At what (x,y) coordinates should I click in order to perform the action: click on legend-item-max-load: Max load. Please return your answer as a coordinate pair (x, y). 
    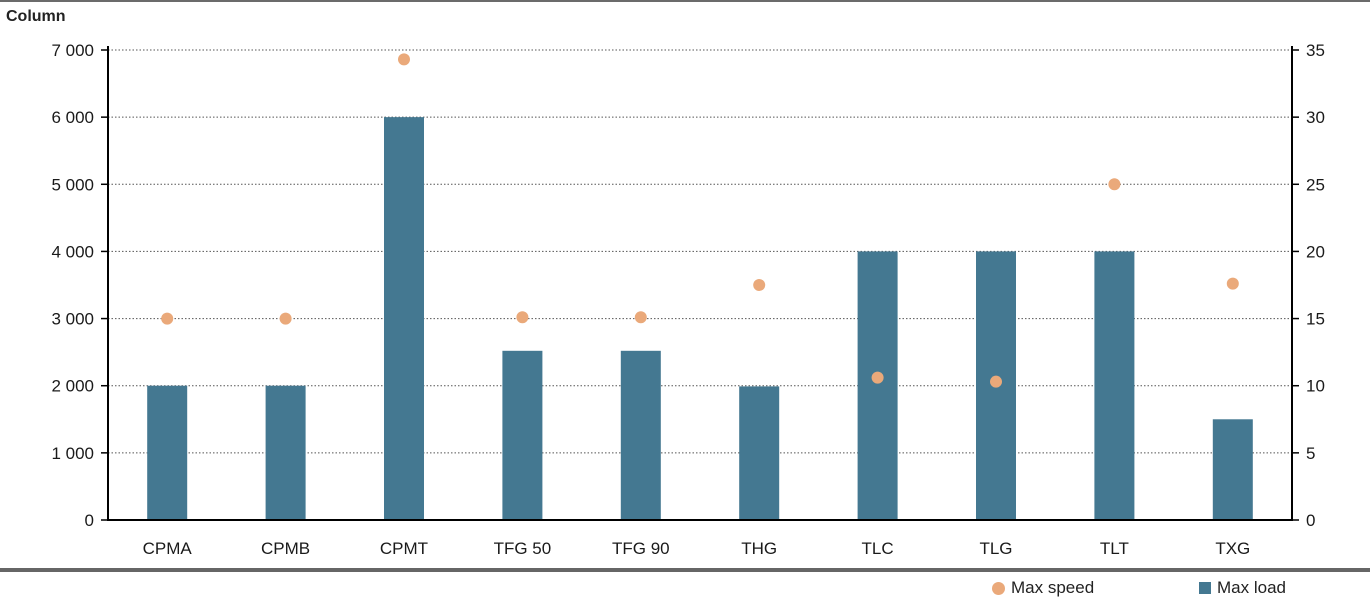
    Looking at the image, I should click on (1242, 588).